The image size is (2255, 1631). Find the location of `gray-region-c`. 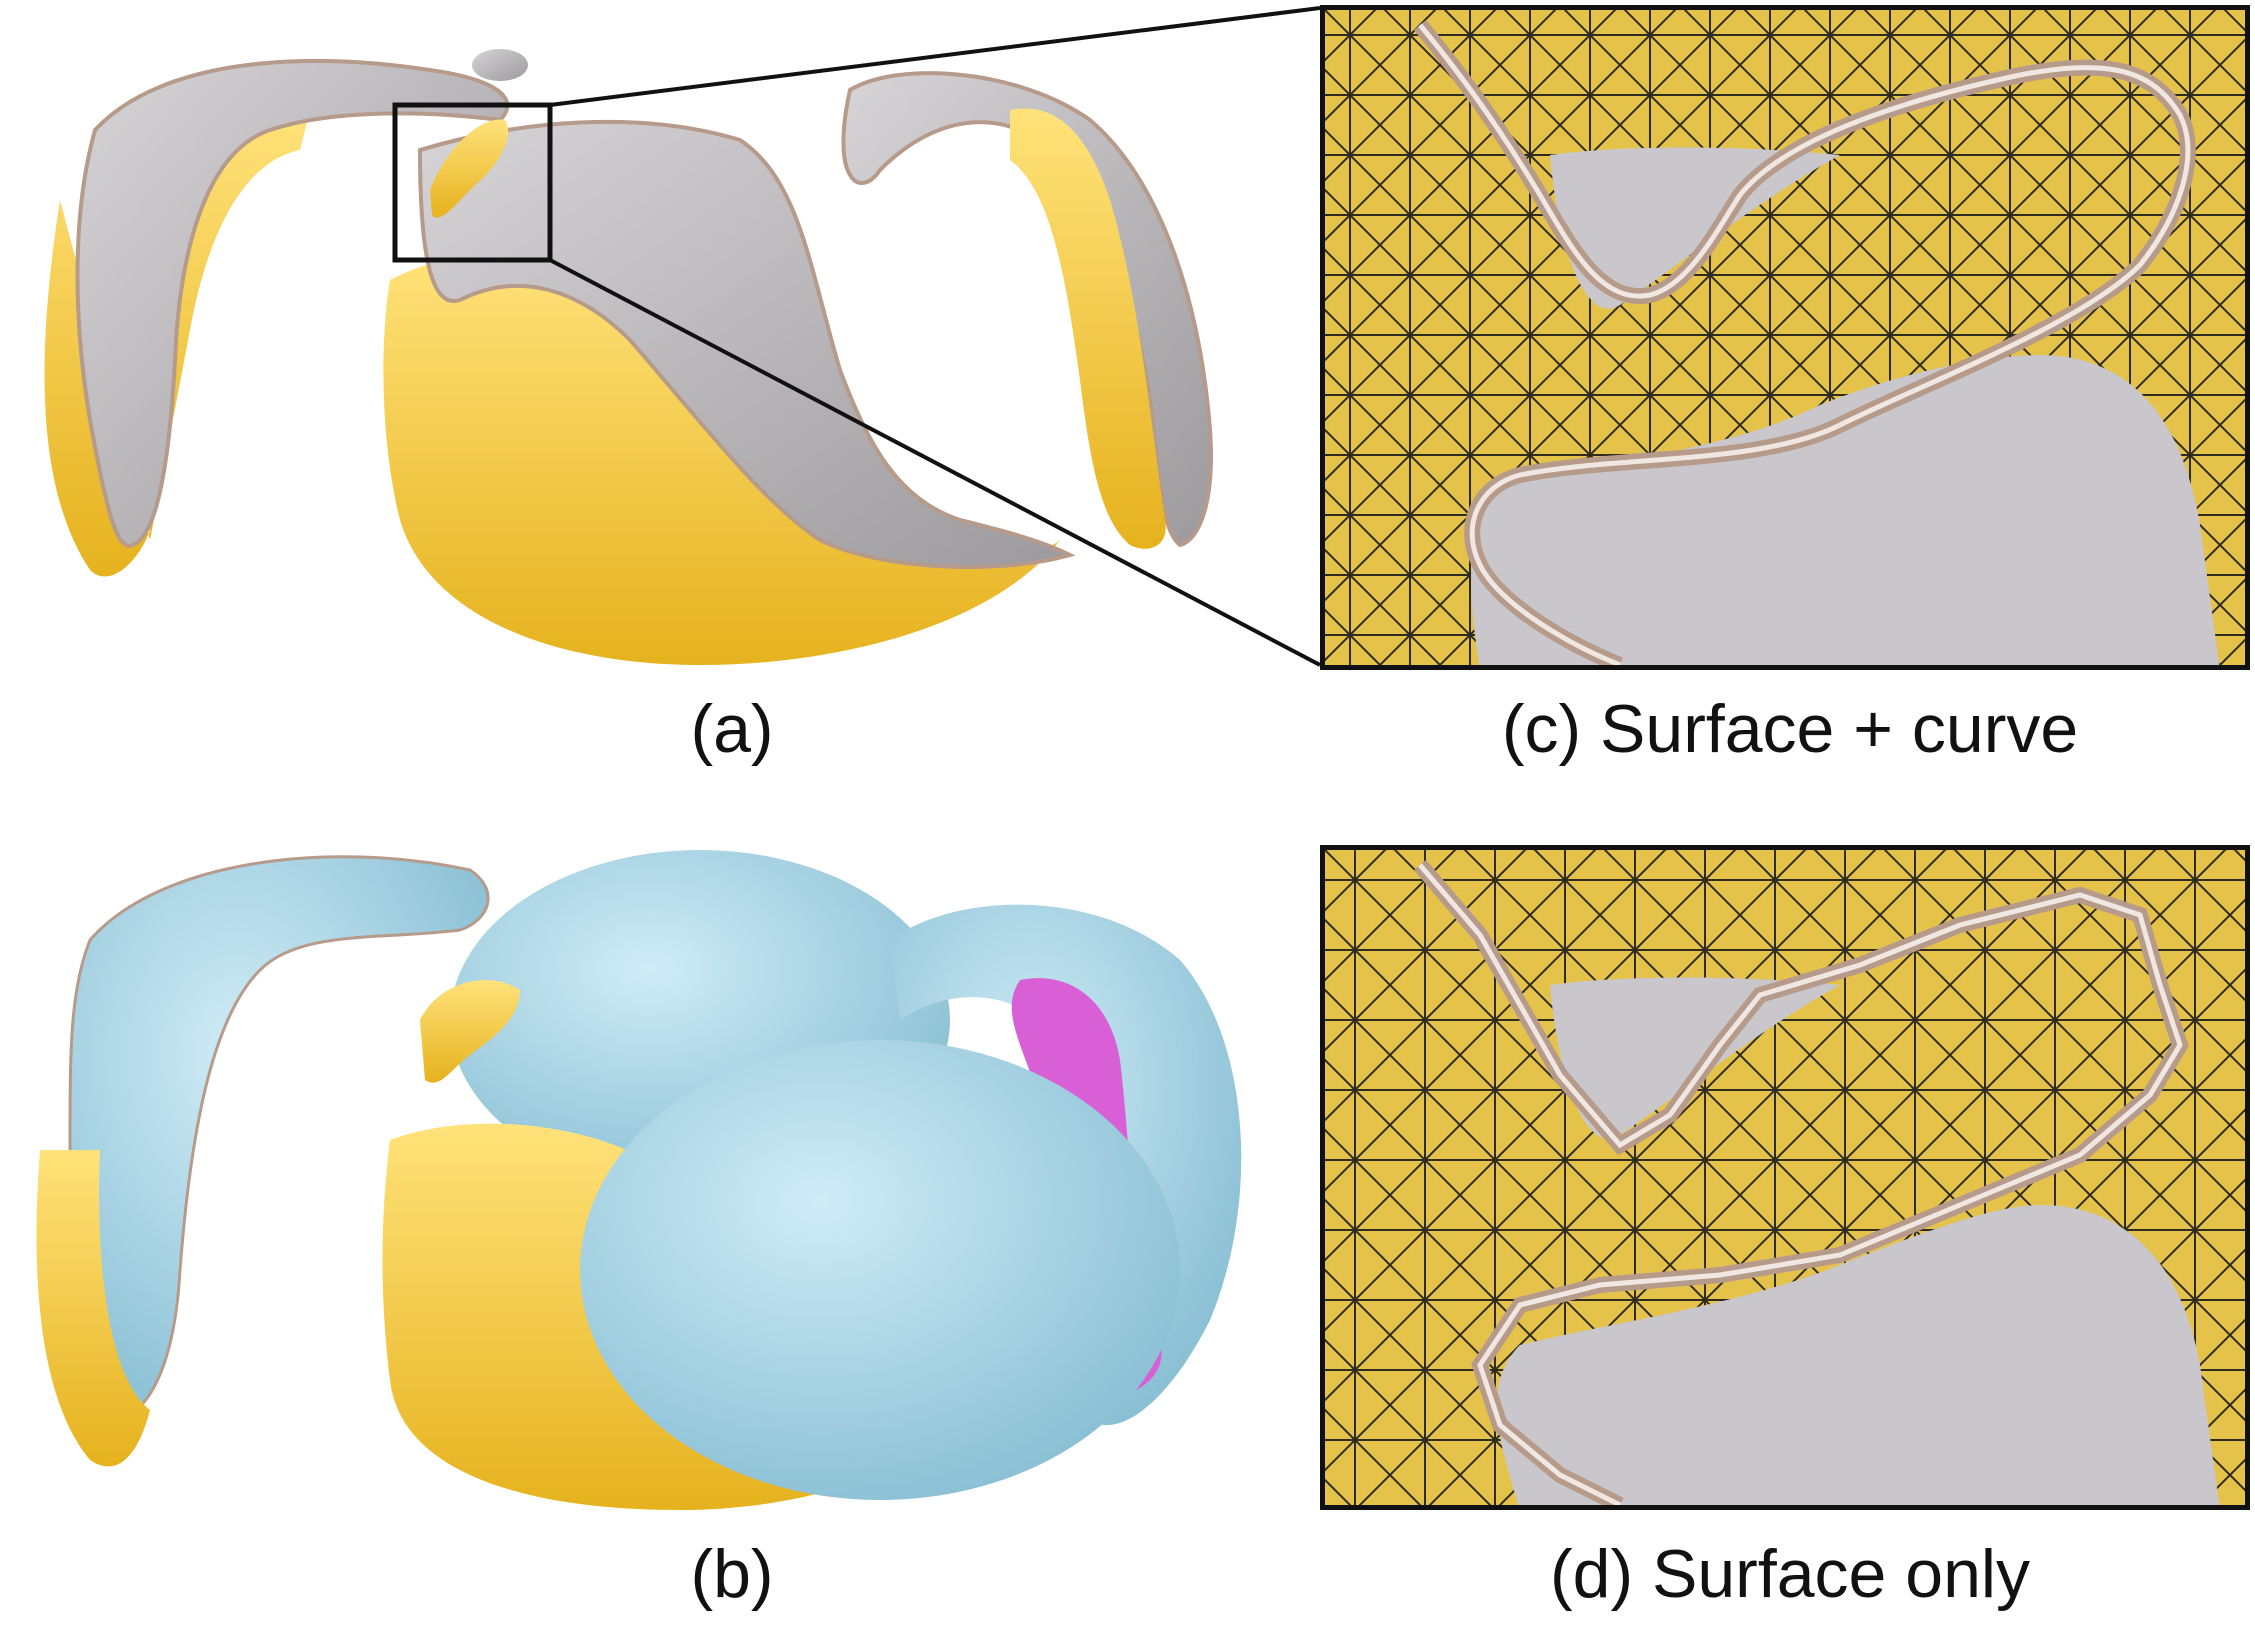

gray-region-c is located at coordinates (1845, 406).